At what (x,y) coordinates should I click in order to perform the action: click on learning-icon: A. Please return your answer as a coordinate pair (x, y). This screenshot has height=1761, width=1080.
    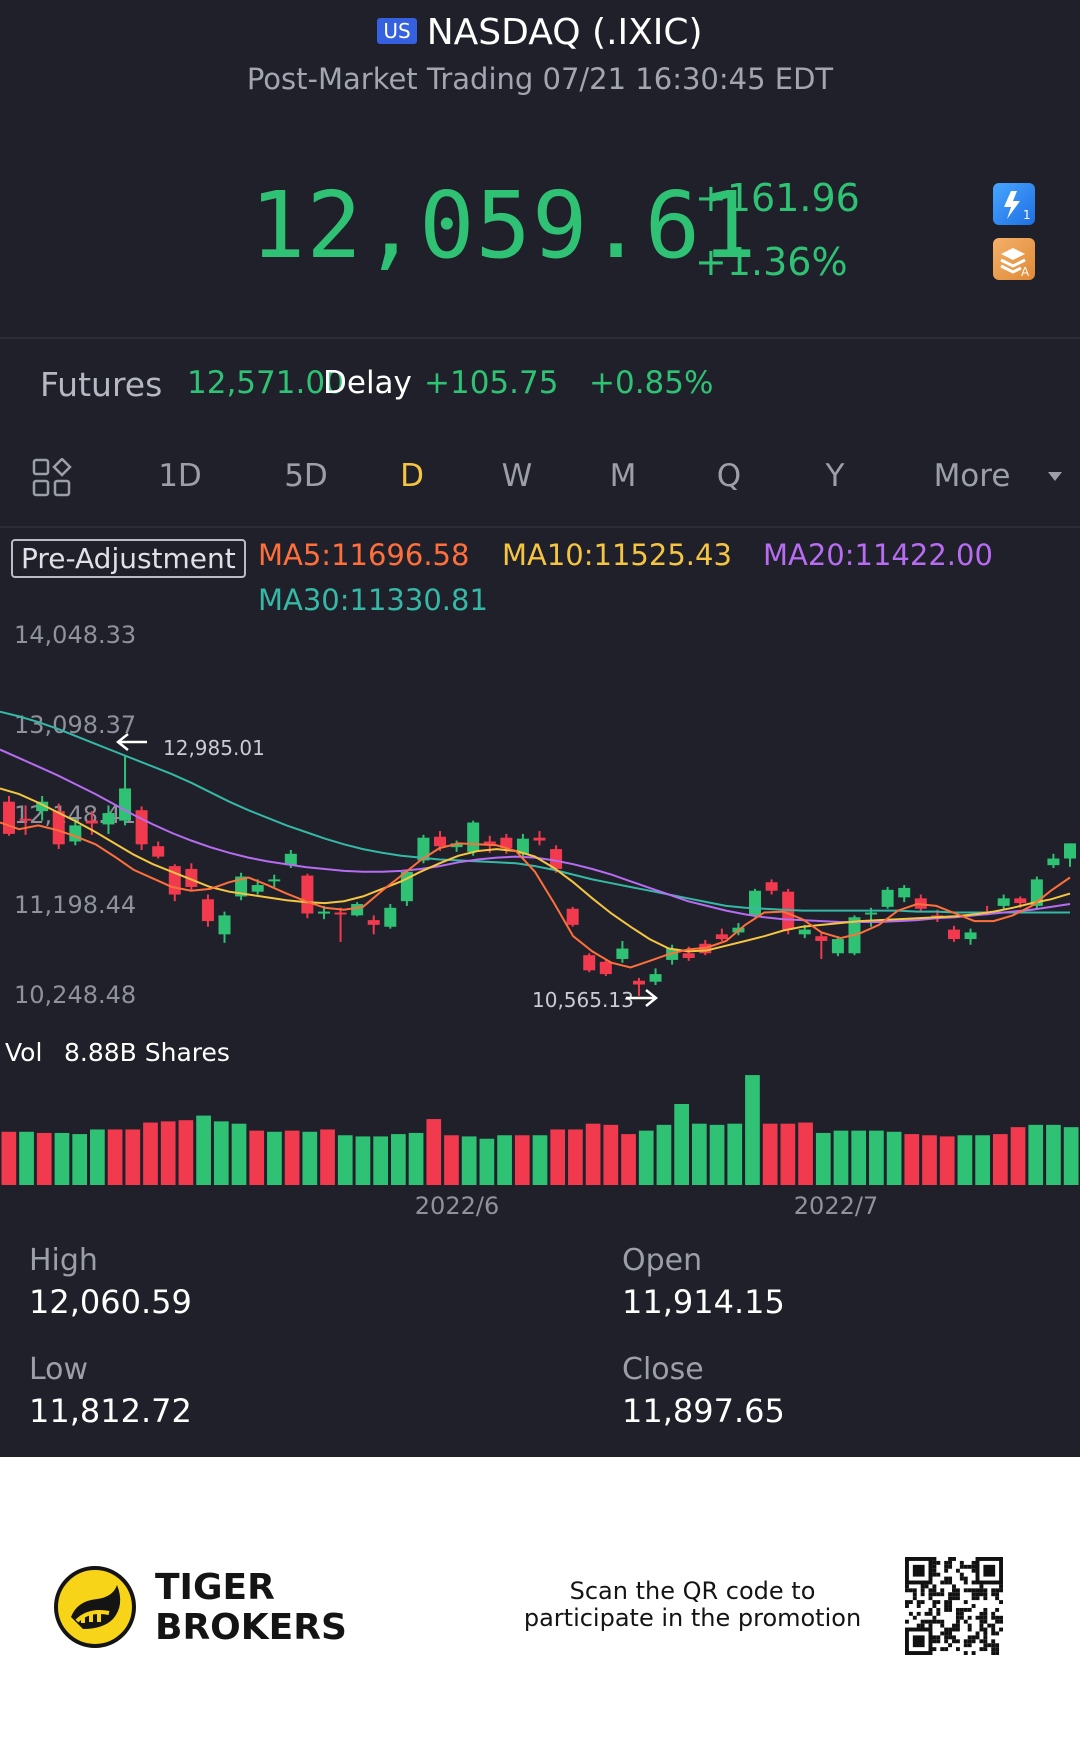
    Looking at the image, I should click on (1014, 259).